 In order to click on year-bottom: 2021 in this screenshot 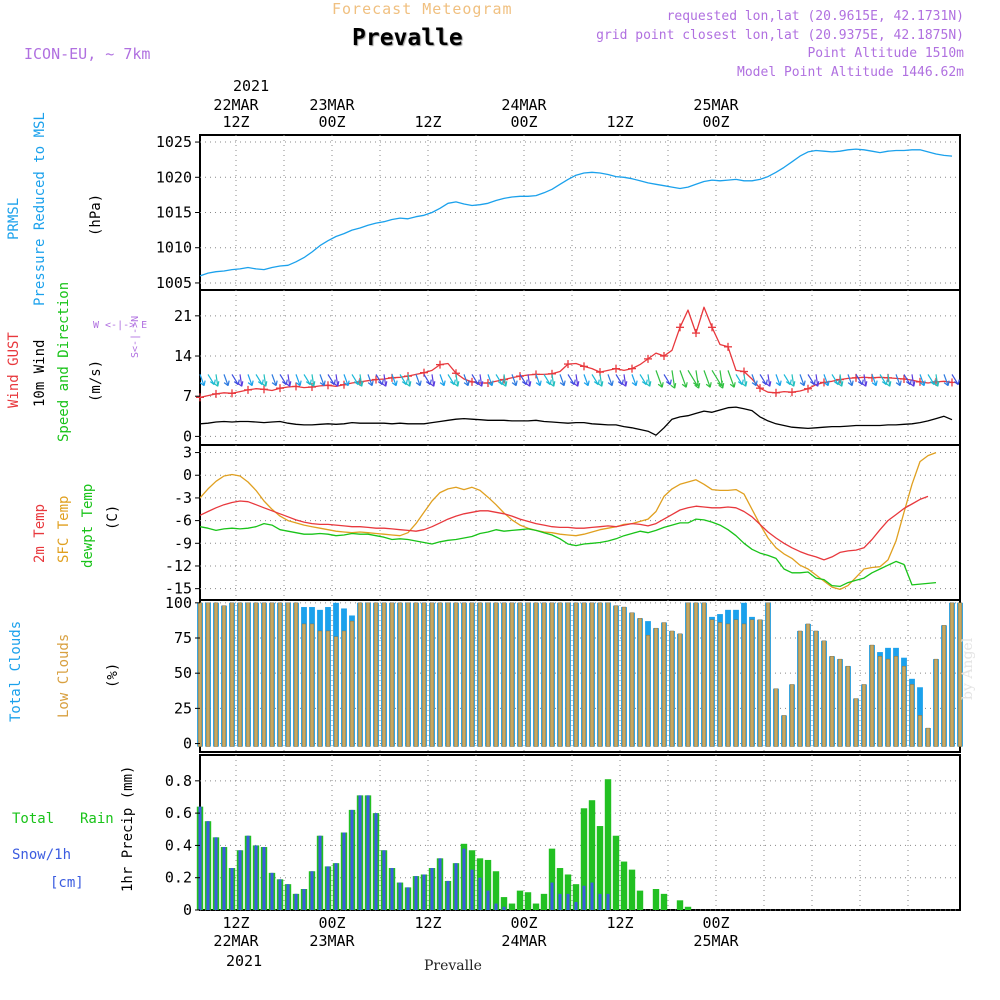, I will do `click(244, 961)`.